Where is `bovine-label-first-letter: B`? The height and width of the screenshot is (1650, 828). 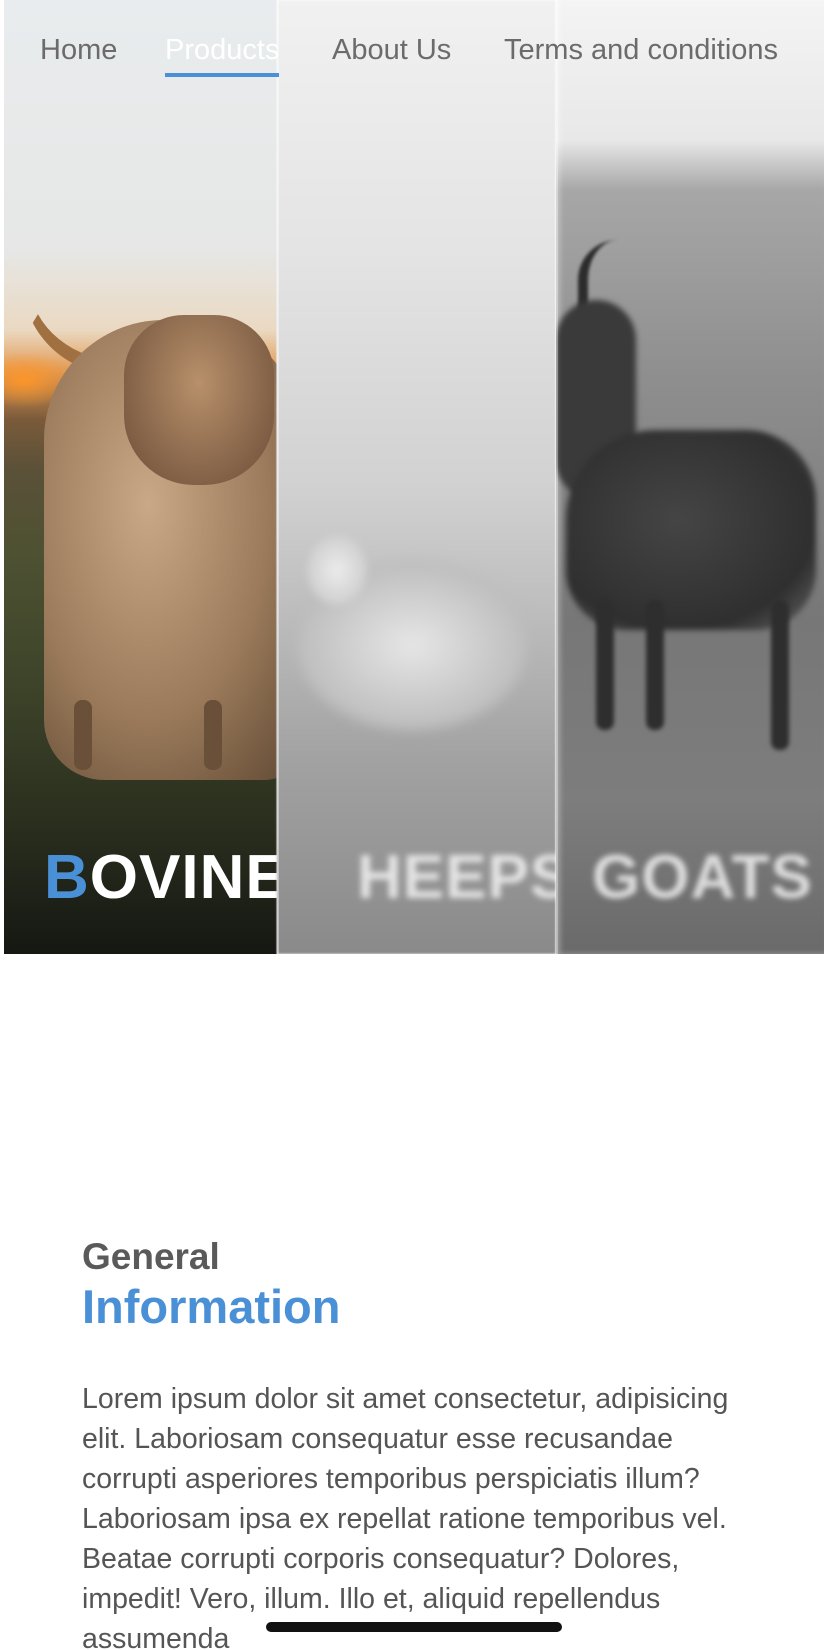
bovine-label-first-letter: B is located at coordinates (67, 877).